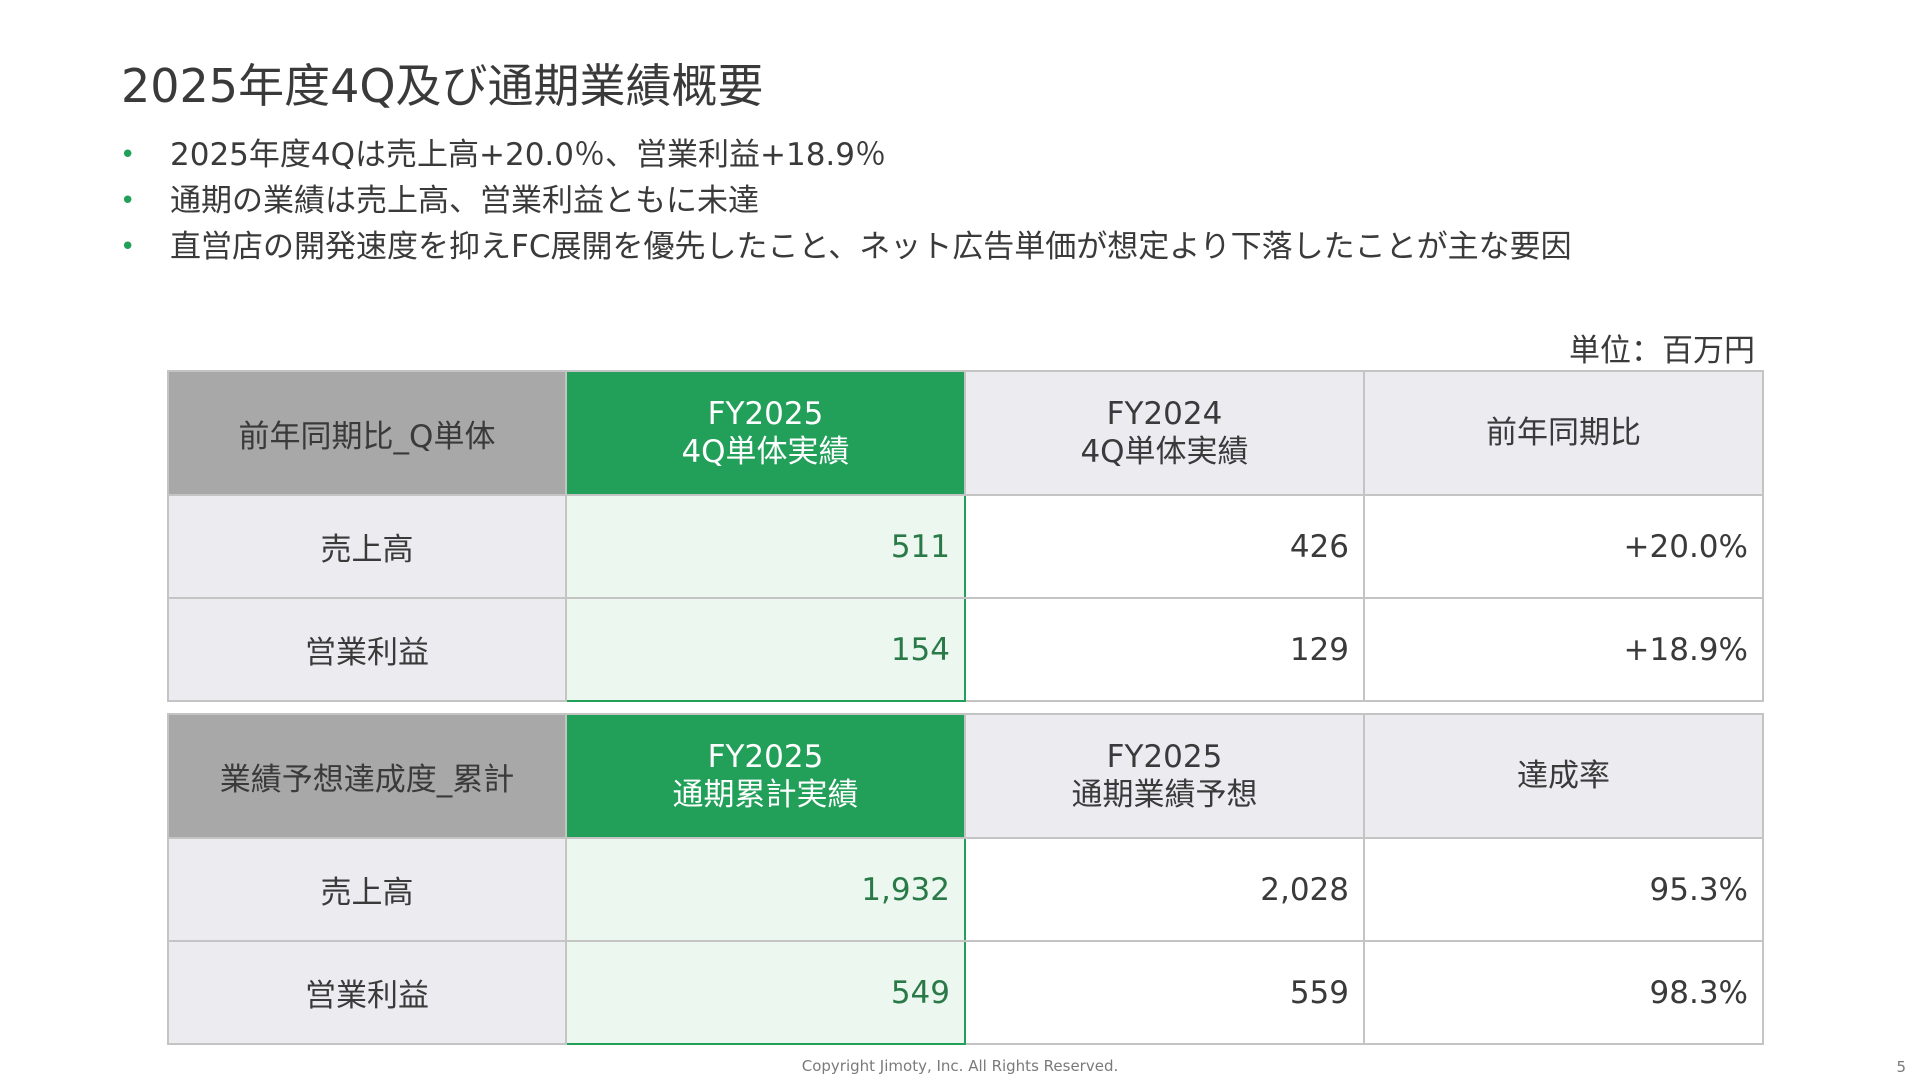 This screenshot has height=1080, width=1920. I want to click on achievement-rate-header: 達成率, so click(1563, 776).